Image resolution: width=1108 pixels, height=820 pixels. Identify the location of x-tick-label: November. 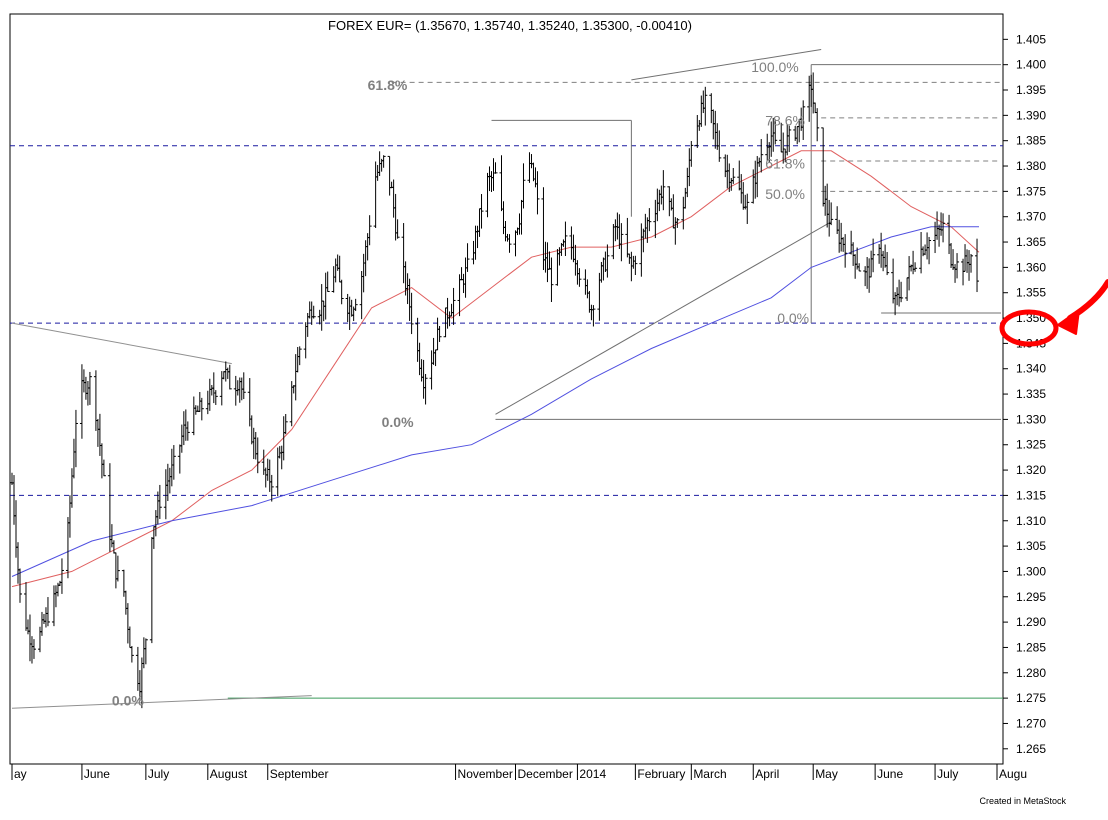
(485, 774).